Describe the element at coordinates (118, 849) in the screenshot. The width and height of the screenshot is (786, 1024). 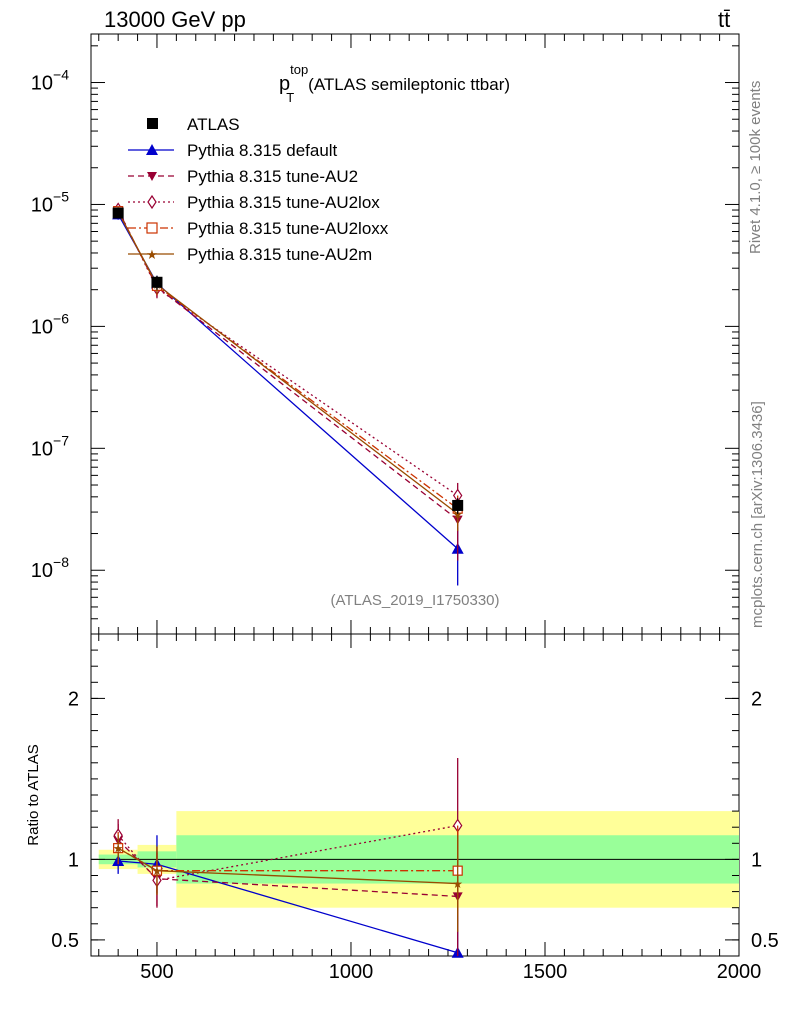
I see `ratio-point-pythia-8-315-tune-au2m-0: ★` at that location.